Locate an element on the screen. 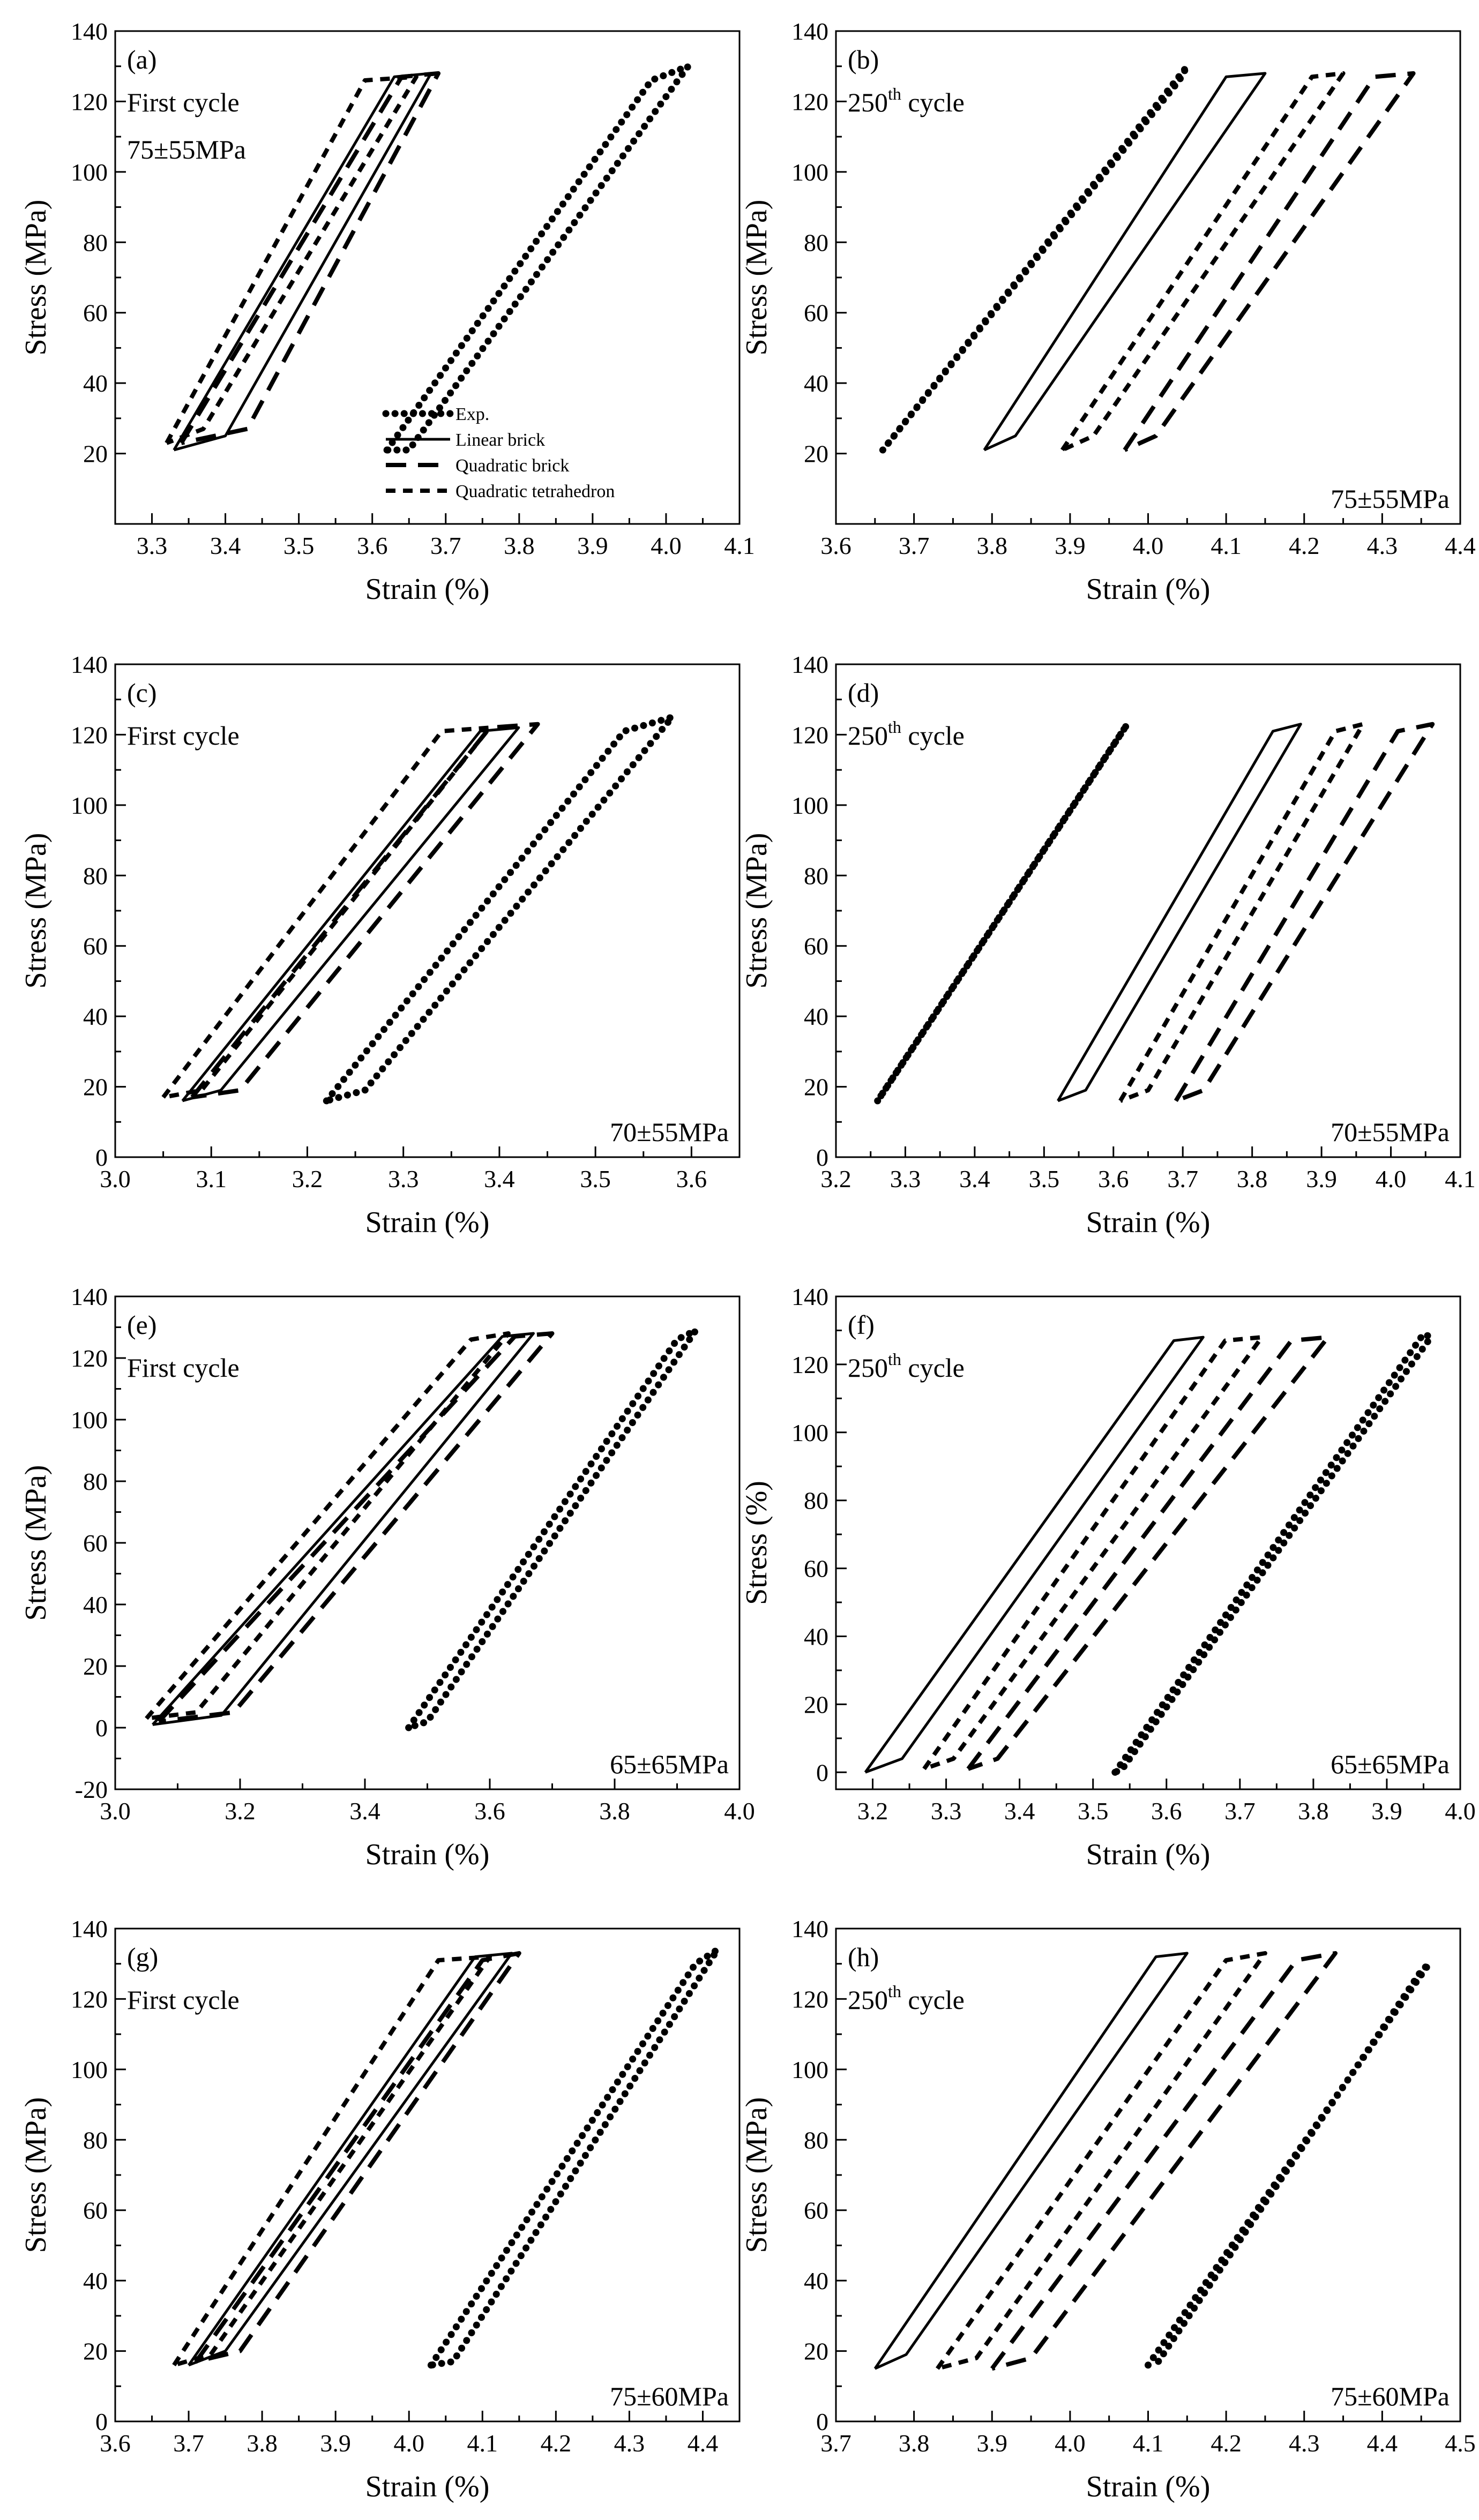  load-annotation: 65±65MPa is located at coordinates (669, 1764).